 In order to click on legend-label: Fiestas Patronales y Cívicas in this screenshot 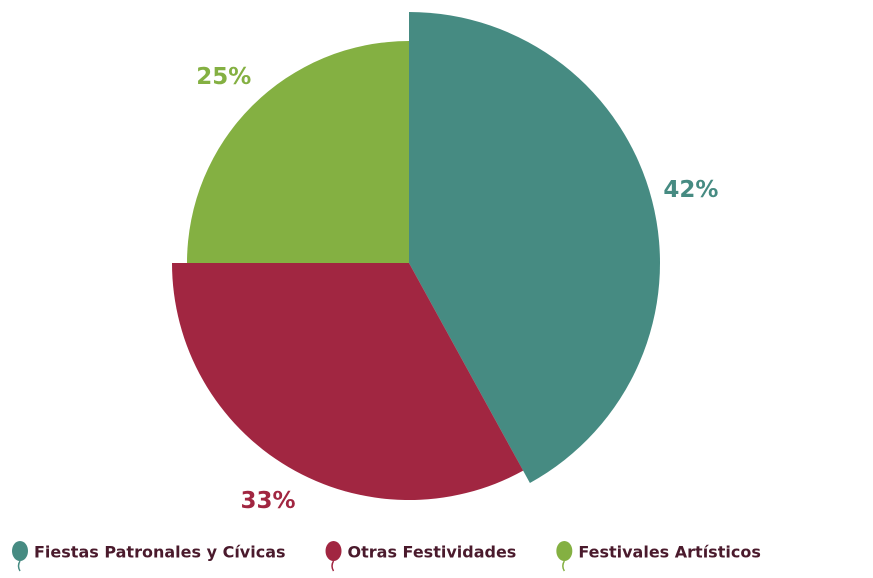, I will do `click(160, 552)`.